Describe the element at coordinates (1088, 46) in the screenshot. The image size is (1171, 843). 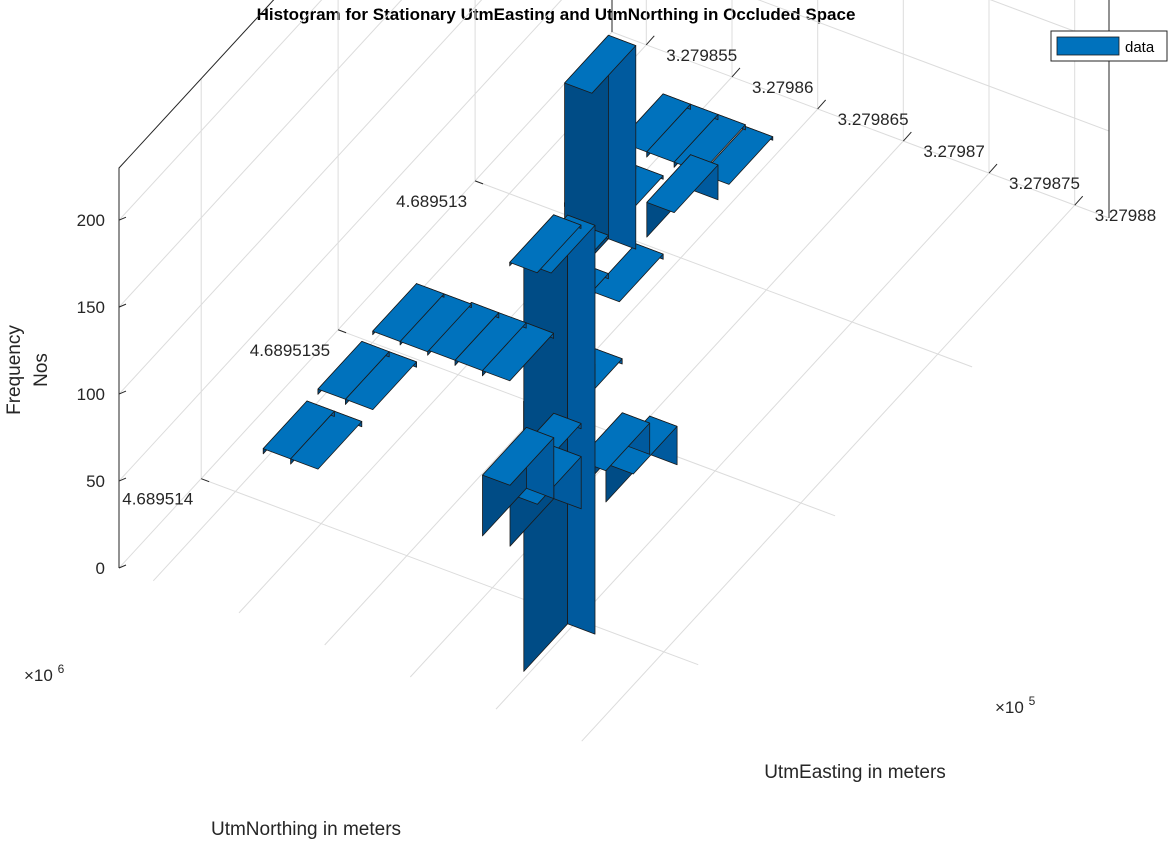
I see `legend-swatch` at that location.